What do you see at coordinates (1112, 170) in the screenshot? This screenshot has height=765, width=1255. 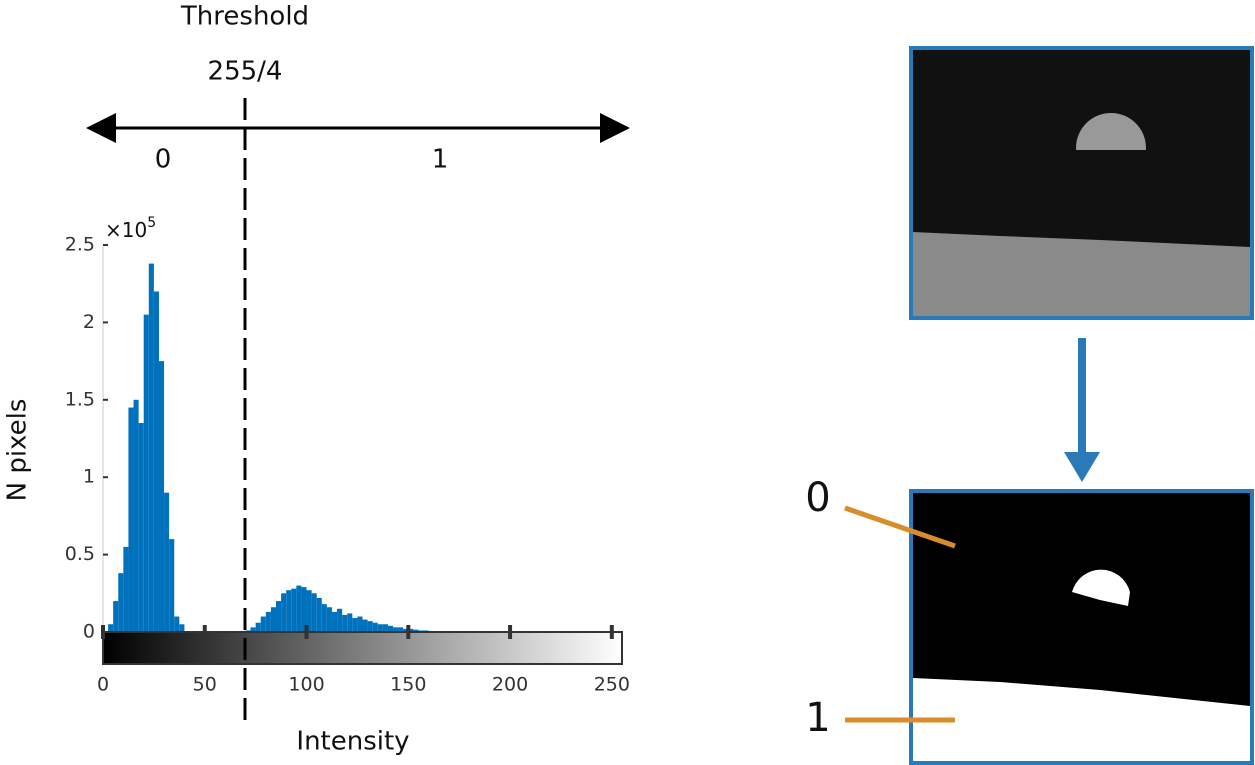 I see `earth-shadow` at bounding box center [1112, 170].